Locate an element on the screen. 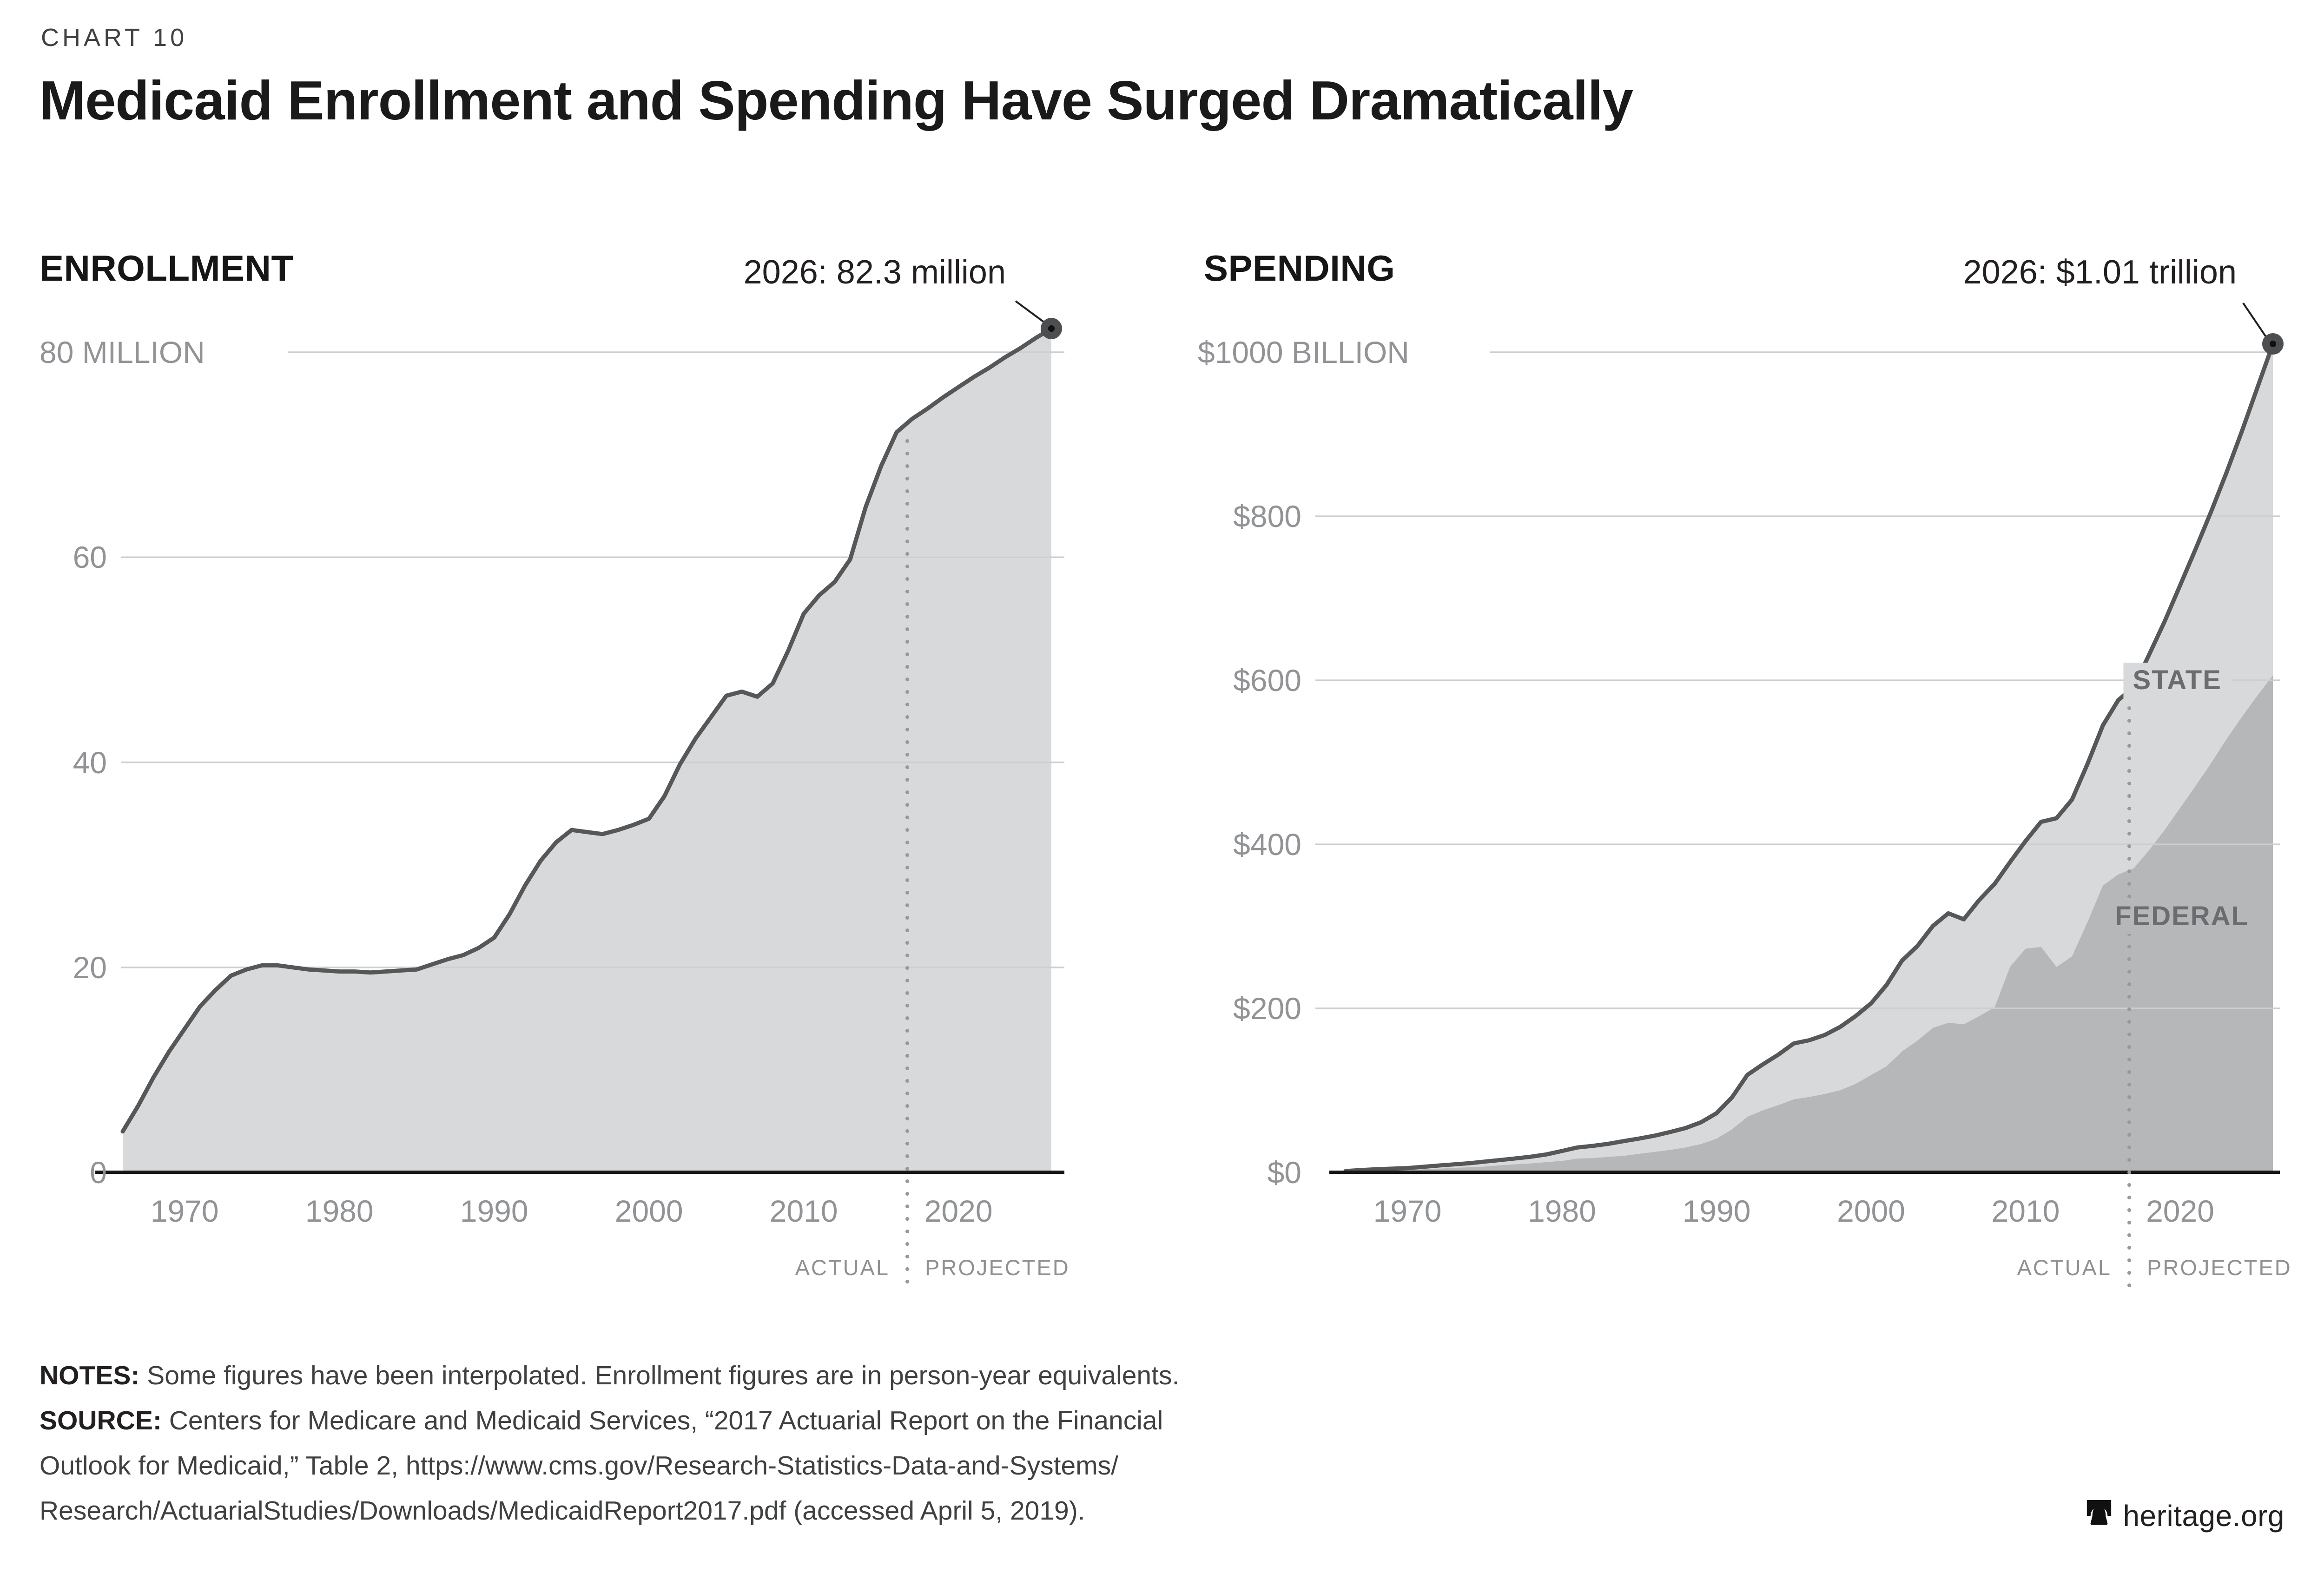 This screenshot has height=1573, width=2324. source-label: SOURCE: is located at coordinates (101, 1421).